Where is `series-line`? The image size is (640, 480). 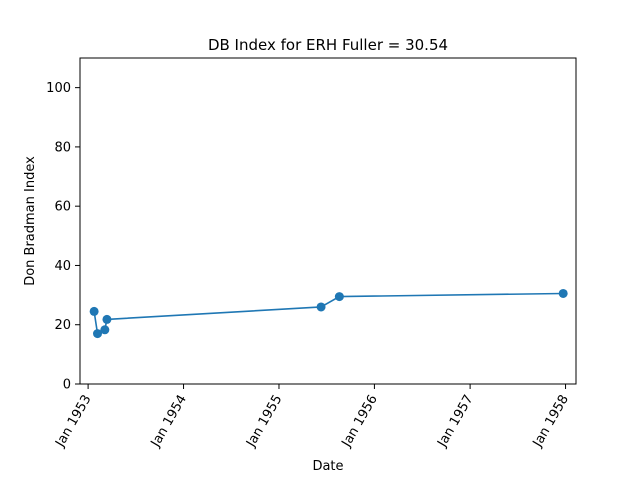
series-line is located at coordinates (328, 313).